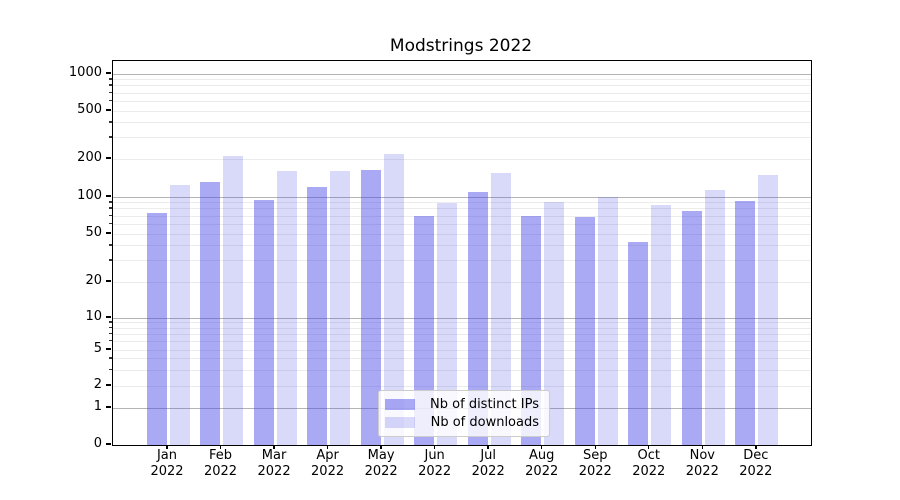  What do you see at coordinates (584, 330) in the screenshot?
I see `bar-sep-nb-of-distinct-ips` at bounding box center [584, 330].